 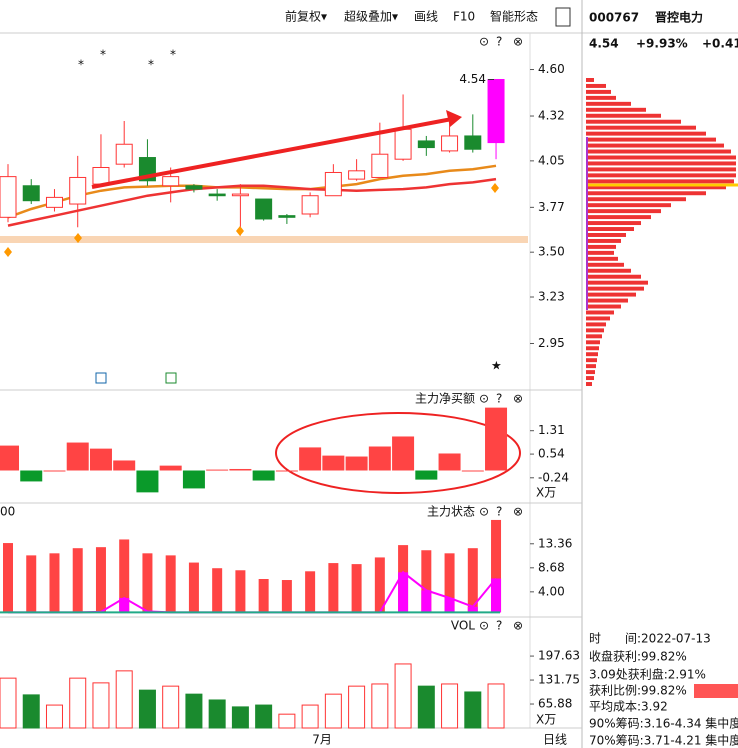 What do you see at coordinates (252, 202) in the screenshot?
I see `moving-average` at bounding box center [252, 202].